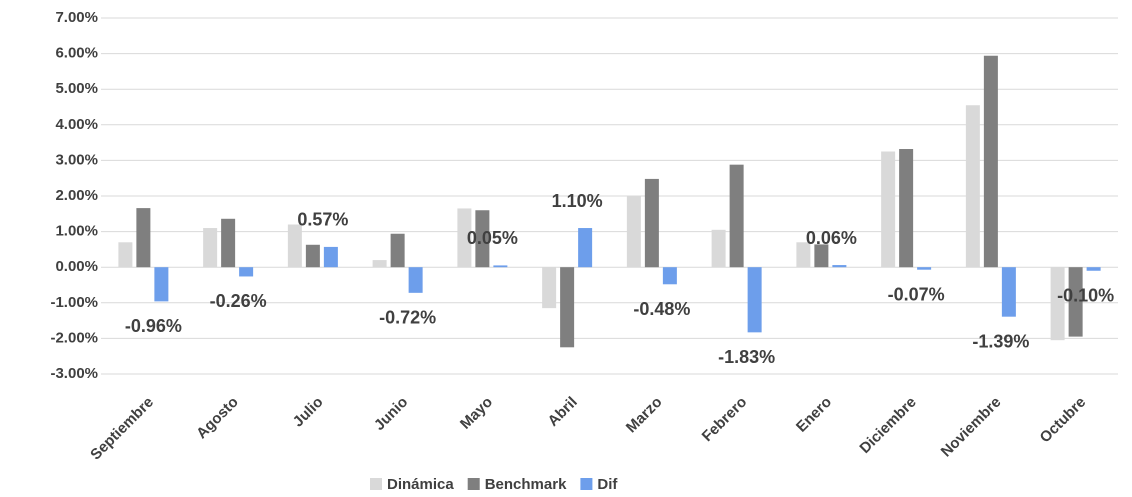  Describe the element at coordinates (887, 425) in the screenshot. I see `x-tick-label: Diciembre` at that location.